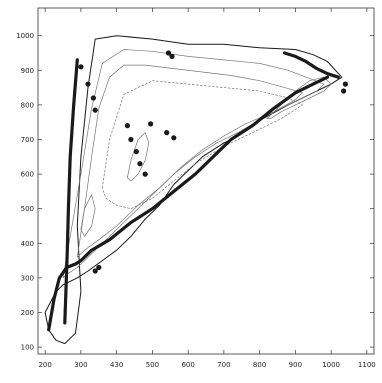  Describe the element at coordinates (27, 313) in the screenshot. I see `y-tick-label-1: 200` at that location.